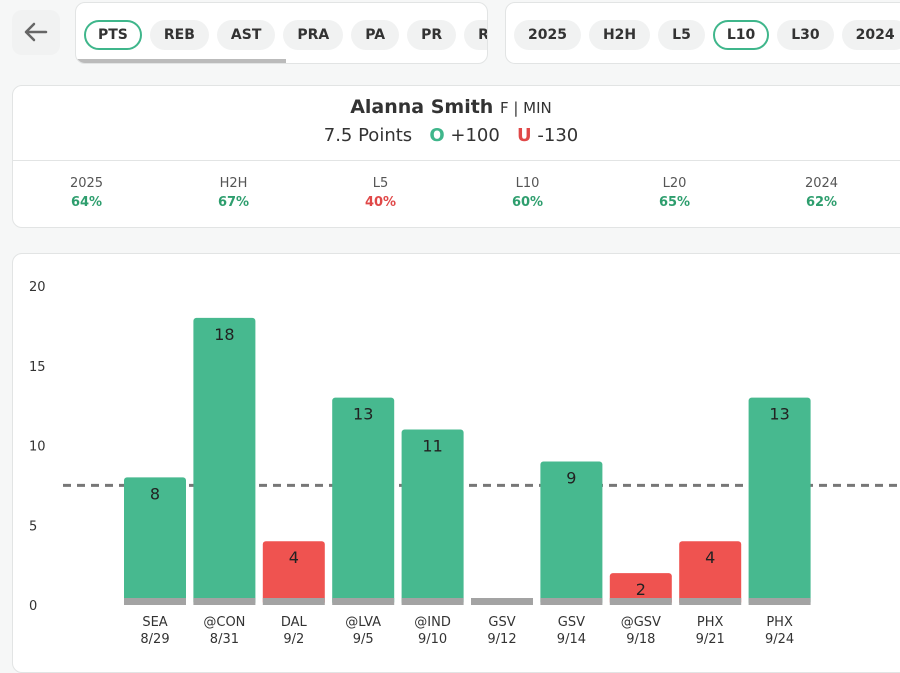 The height and width of the screenshot is (673, 900). What do you see at coordinates (432, 622) in the screenshot?
I see `x-tick-label: @IND` at bounding box center [432, 622].